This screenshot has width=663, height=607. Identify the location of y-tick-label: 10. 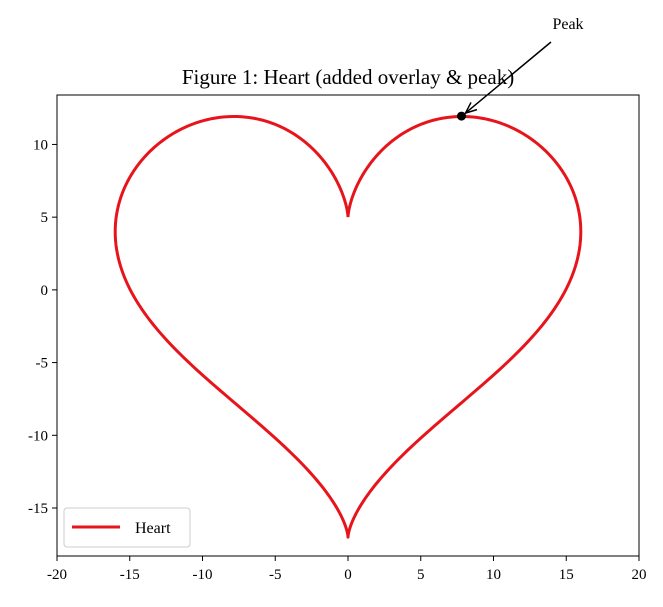
(40, 145).